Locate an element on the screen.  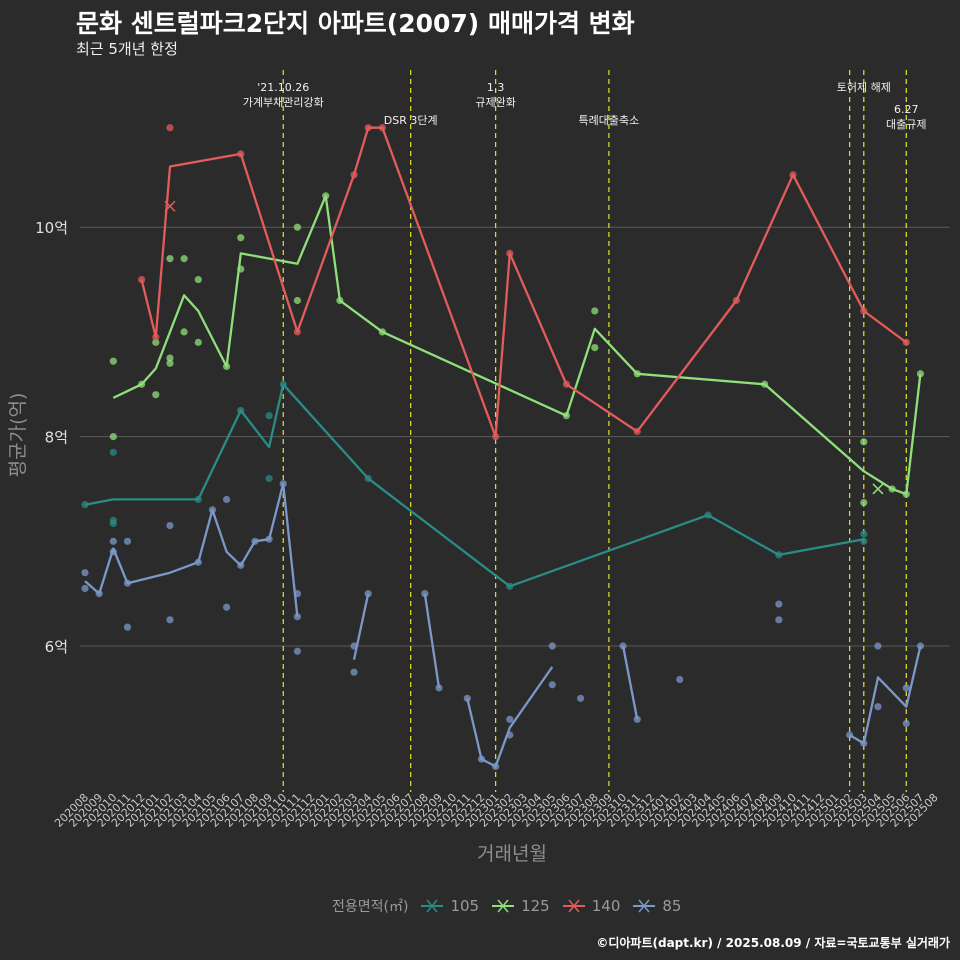
y-tick-labels: 6억 8억 10억 is located at coordinates (51, 437).